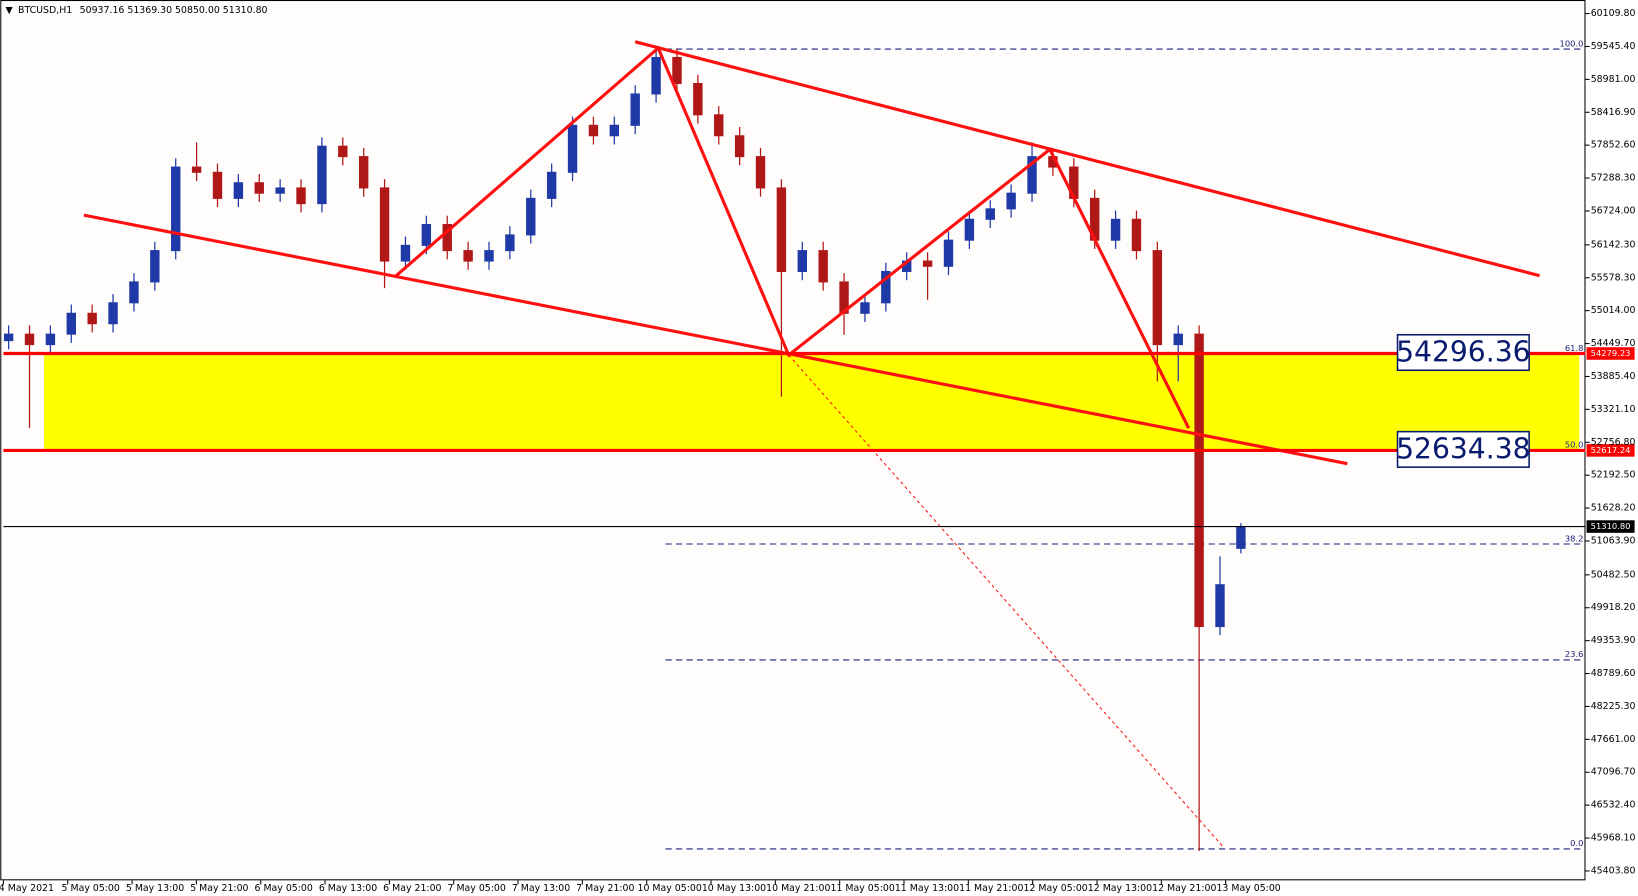 Image resolution: width=1638 pixels, height=896 pixels. What do you see at coordinates (1574, 538) in the screenshot?
I see `fib-label: 38.2` at bounding box center [1574, 538].